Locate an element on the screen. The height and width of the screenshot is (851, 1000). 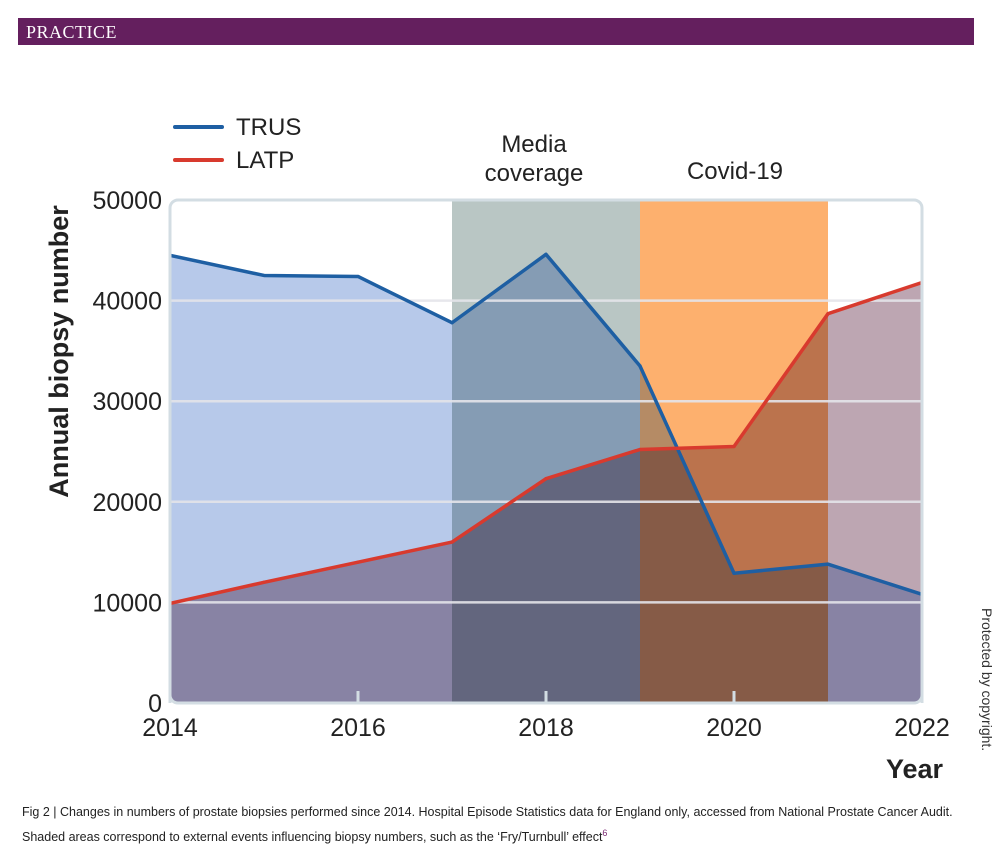
point-latp-2017 is located at coordinates (452, 542).